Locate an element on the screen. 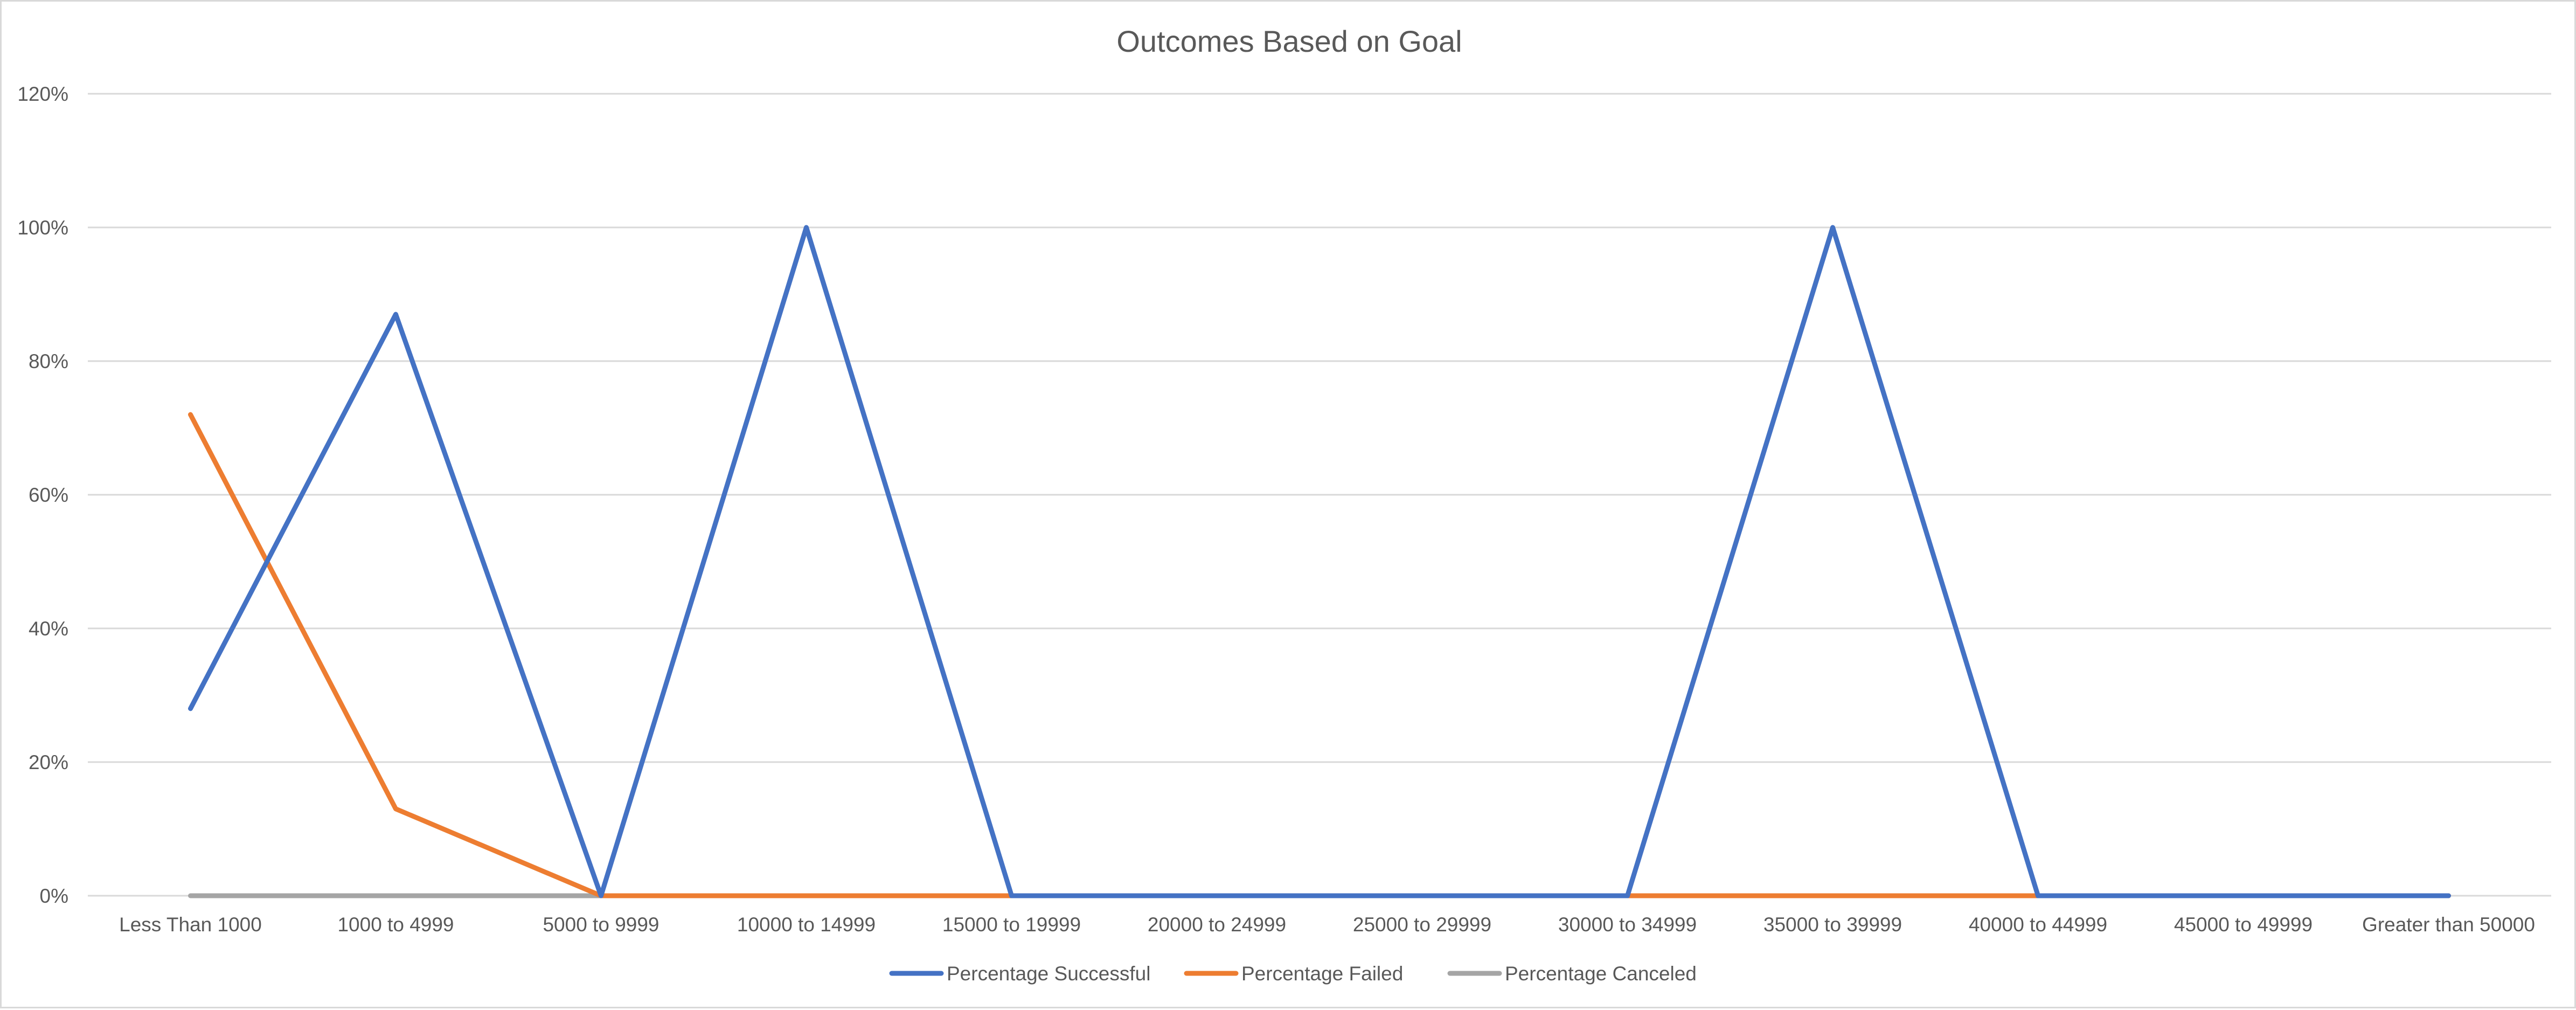 This screenshot has width=2576, height=1010. x-tick-label: 45000 to 49999 is located at coordinates (2243, 925).